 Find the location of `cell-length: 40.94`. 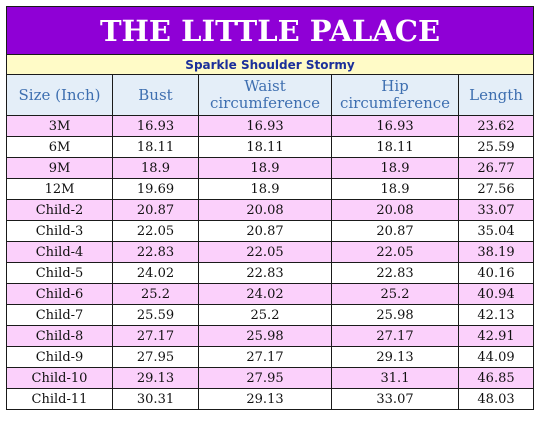

cell-length: 40.94 is located at coordinates (496, 294).